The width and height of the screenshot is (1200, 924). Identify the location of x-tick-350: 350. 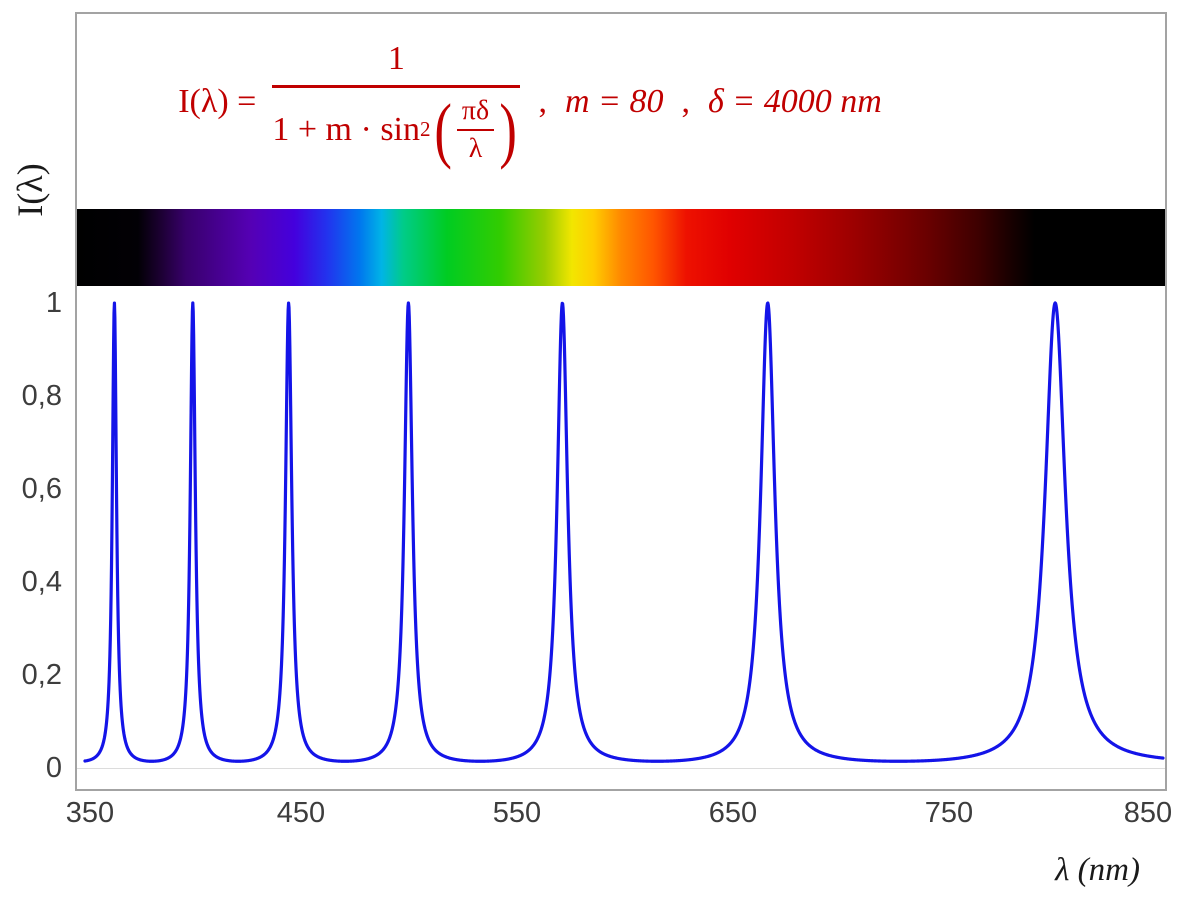
(90, 813).